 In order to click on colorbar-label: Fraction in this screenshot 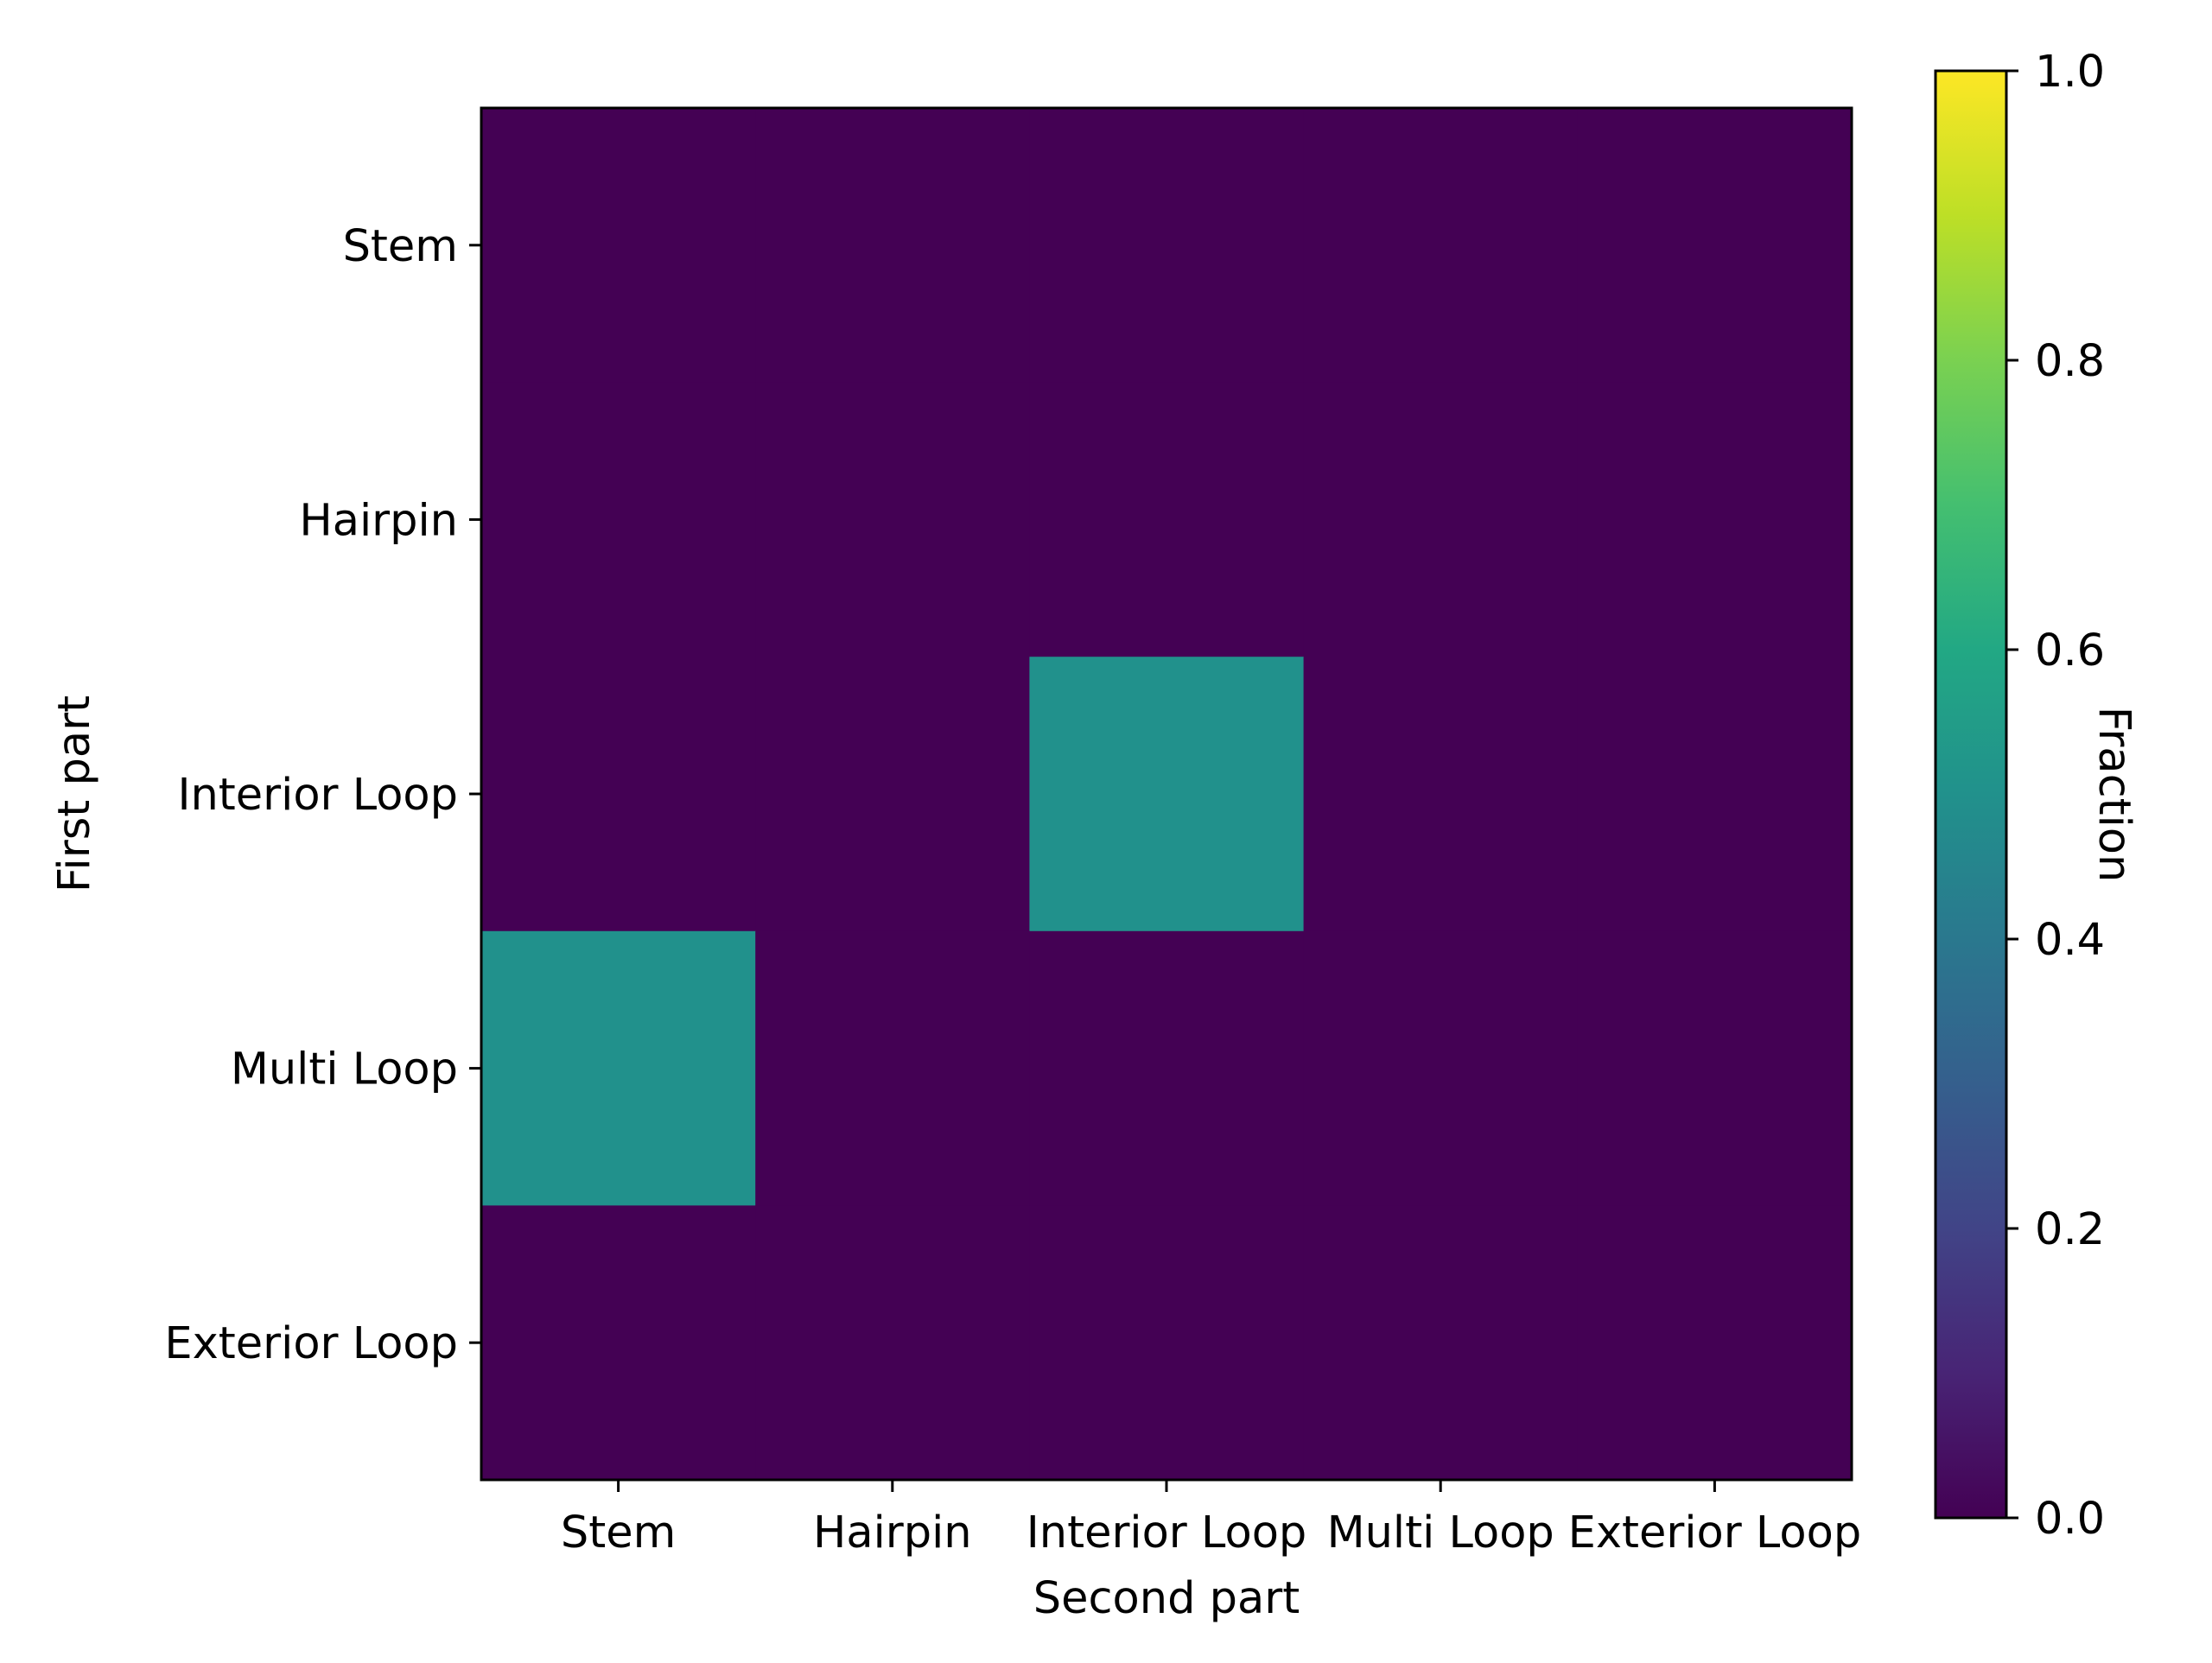, I will do `click(2113, 795)`.